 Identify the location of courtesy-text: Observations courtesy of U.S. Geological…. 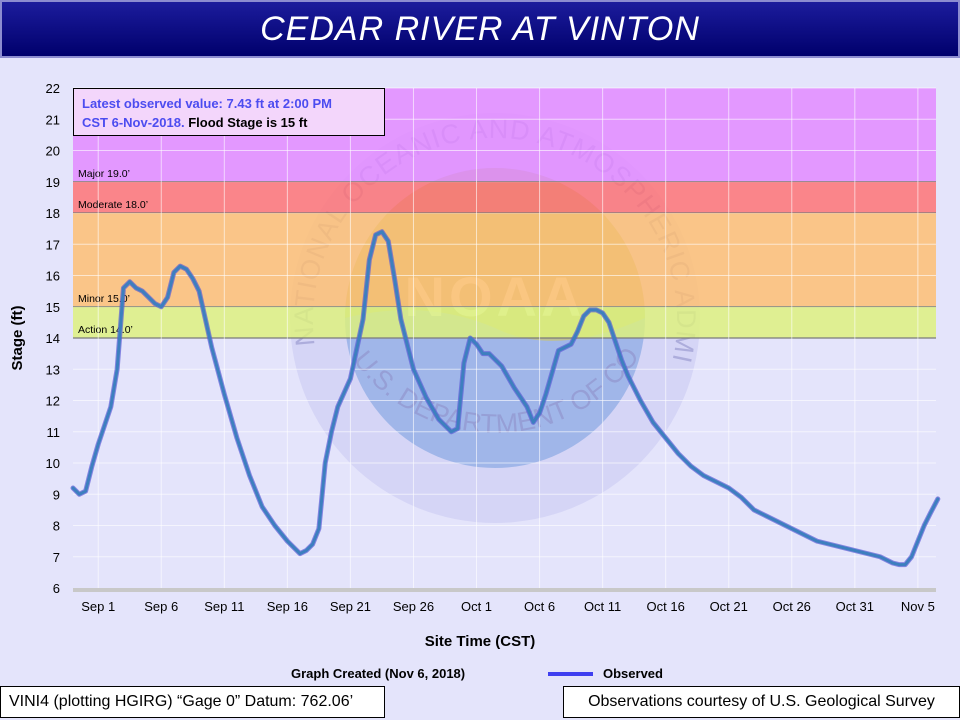
(761, 701).